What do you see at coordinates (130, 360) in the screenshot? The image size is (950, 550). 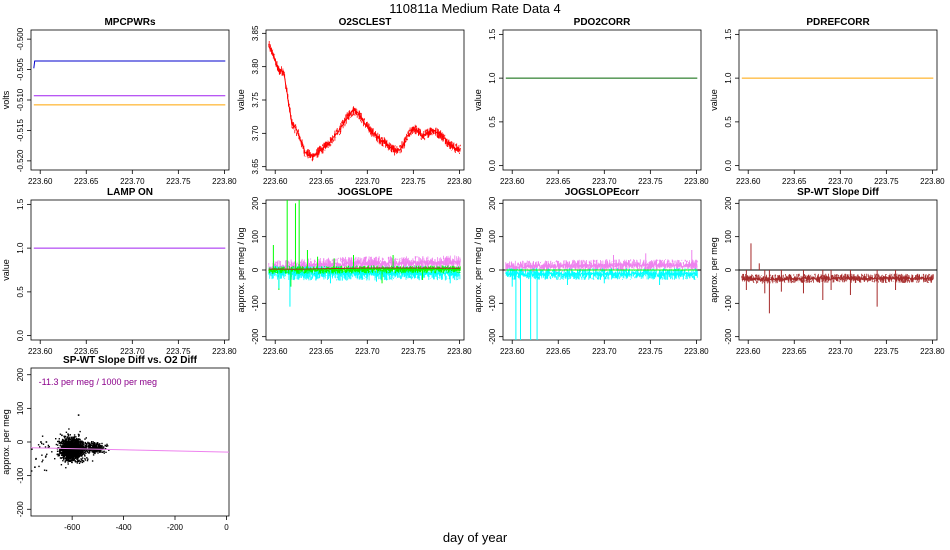 I see `scatter-title: SP-WT Slope Diff vs. O2 Diff` at bounding box center [130, 360].